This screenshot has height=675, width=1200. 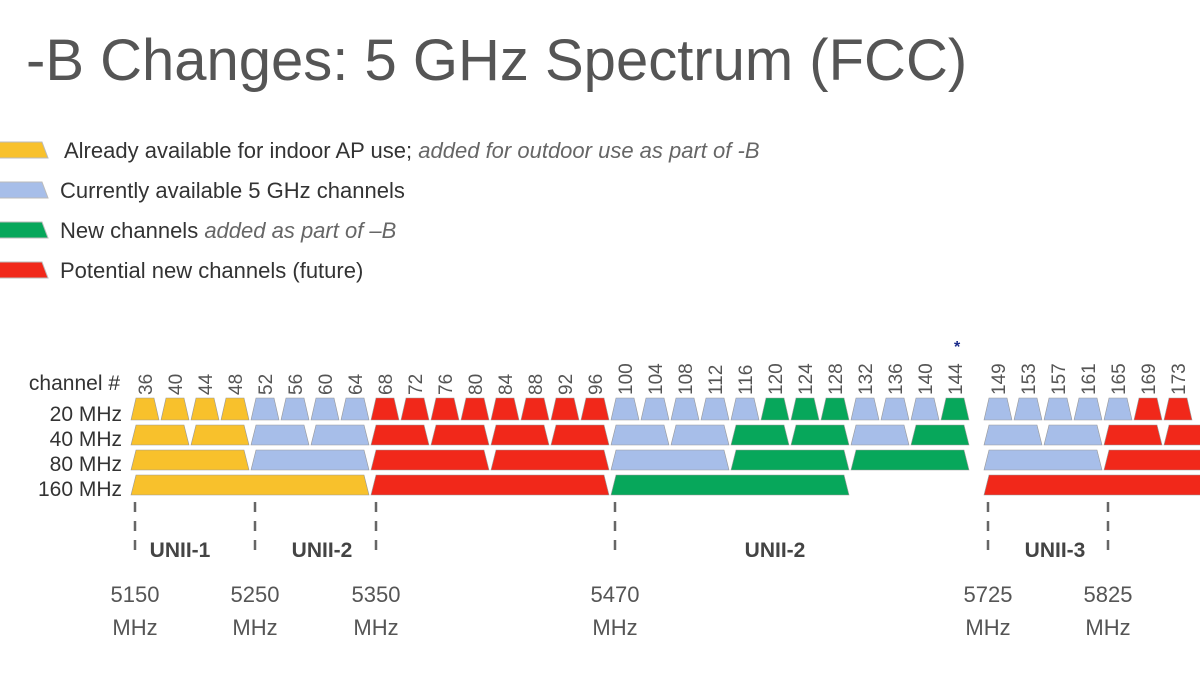 I want to click on channel-number: 108, so click(x=686, y=379).